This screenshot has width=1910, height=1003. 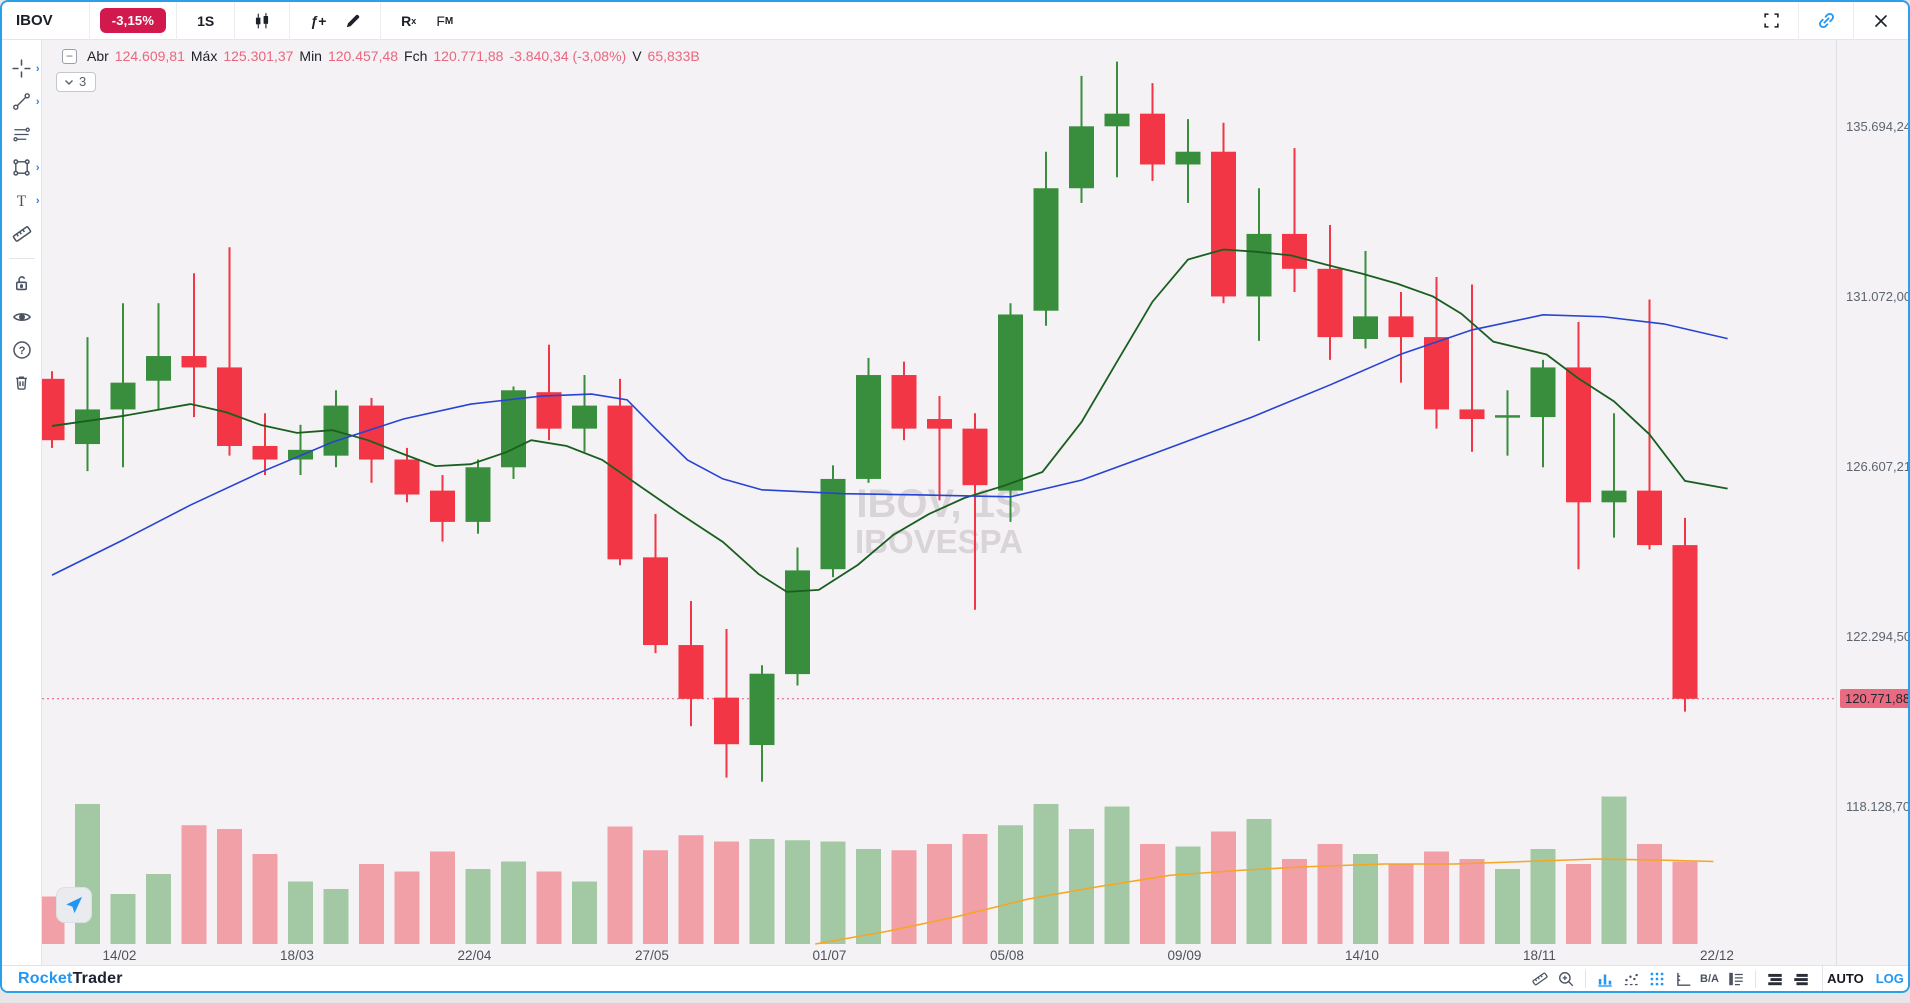 I want to click on log-scale-toggle: LOG, so click(x=1889, y=978).